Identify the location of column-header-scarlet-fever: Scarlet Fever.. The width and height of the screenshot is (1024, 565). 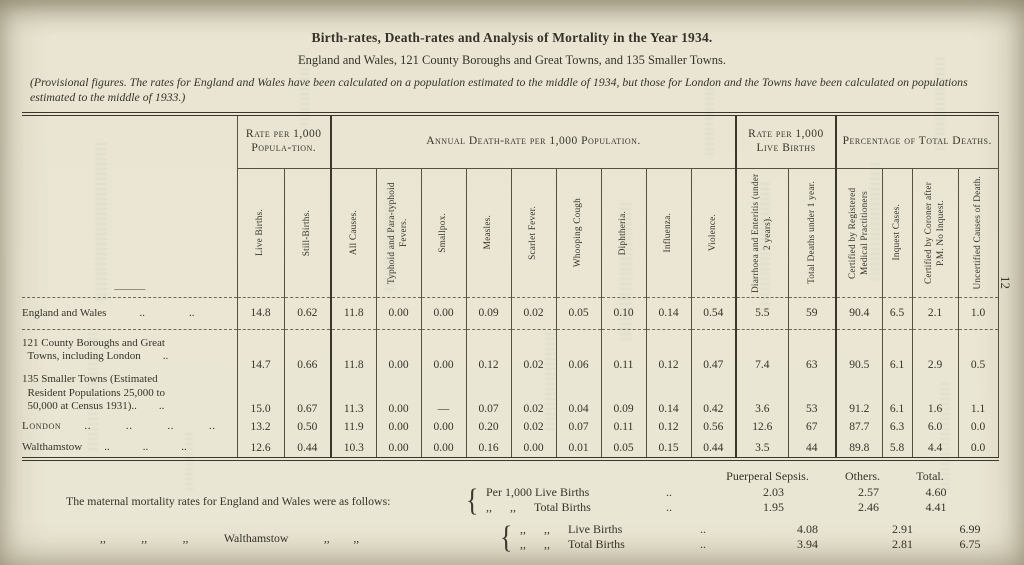
(533, 233).